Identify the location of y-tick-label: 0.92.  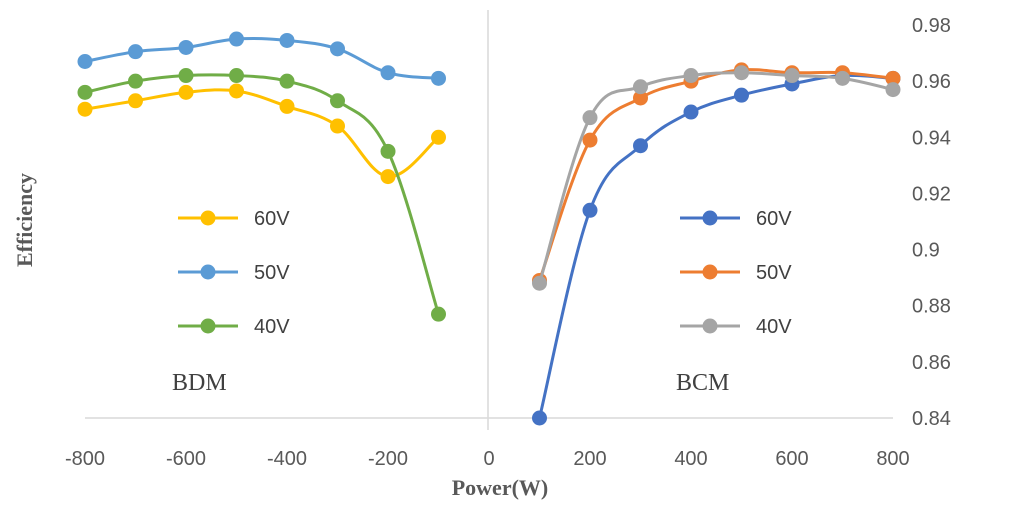
(931, 194).